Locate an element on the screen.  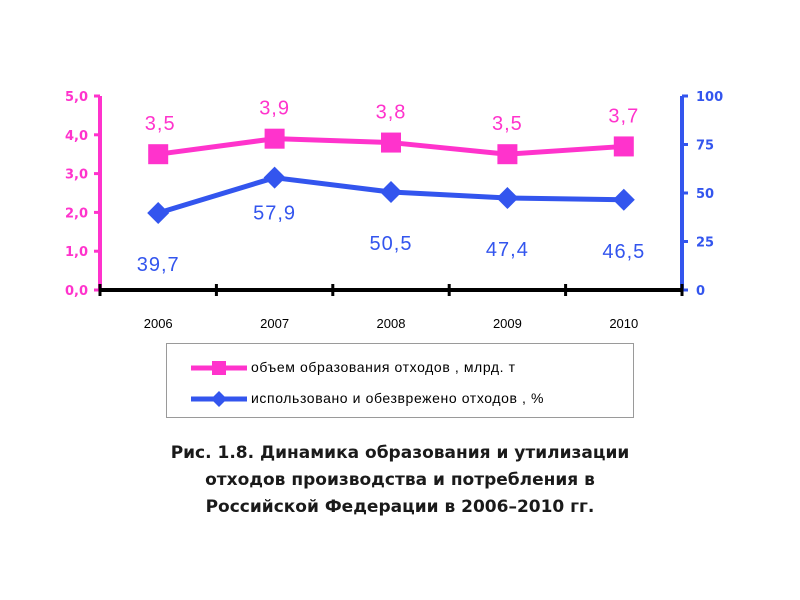
x-tick-label: 2008 is located at coordinates (391, 323).